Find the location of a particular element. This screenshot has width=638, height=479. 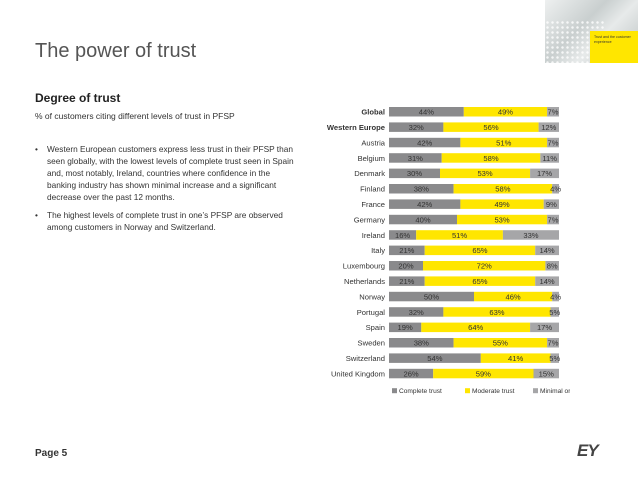

data-label-minimal-or-no-trust-spain: 17% is located at coordinates (544, 327).